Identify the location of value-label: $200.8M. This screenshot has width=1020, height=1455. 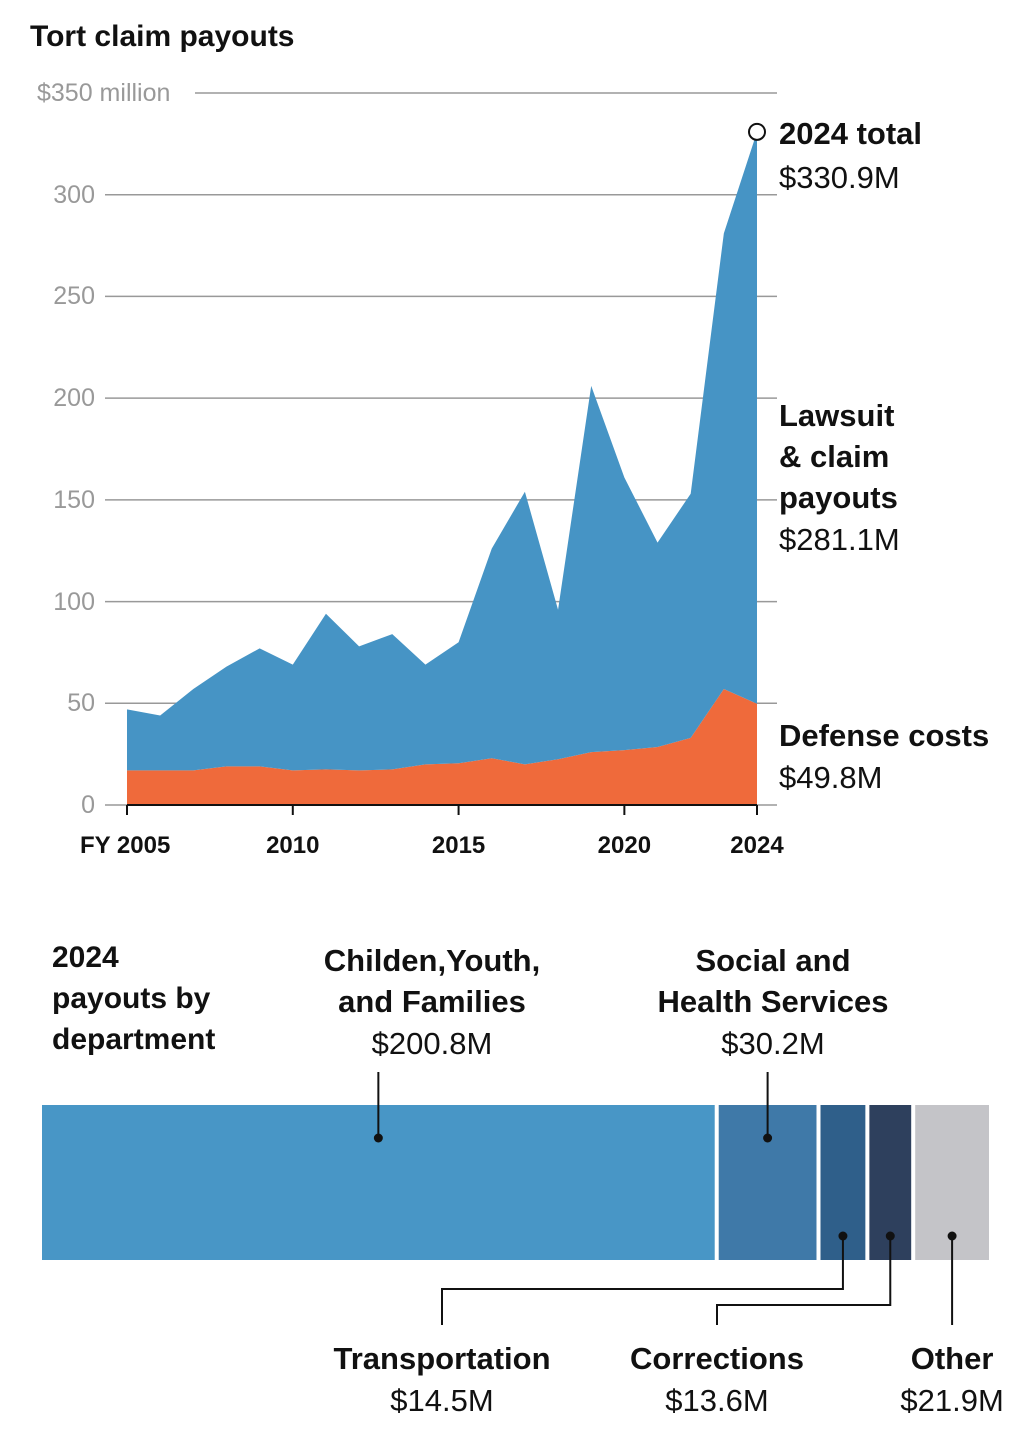
(432, 1043).